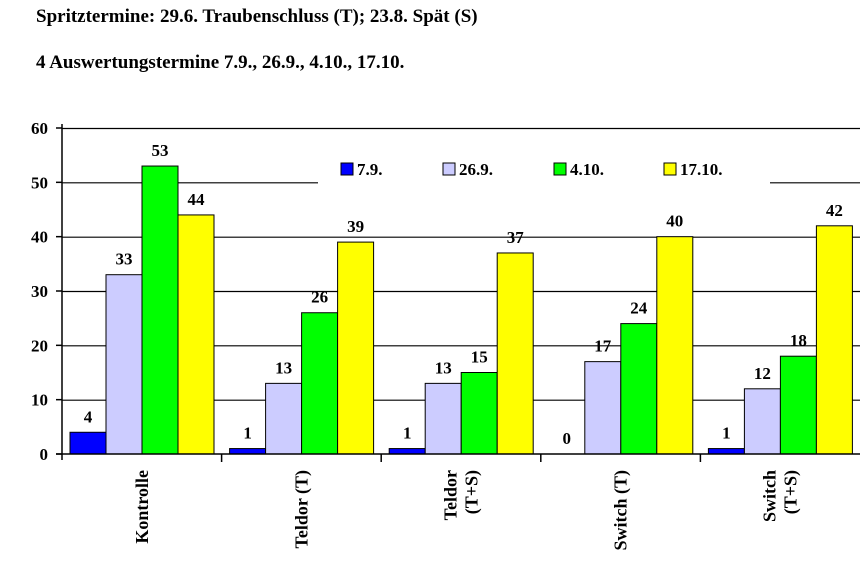  I want to click on data-label: 0, so click(567, 438).